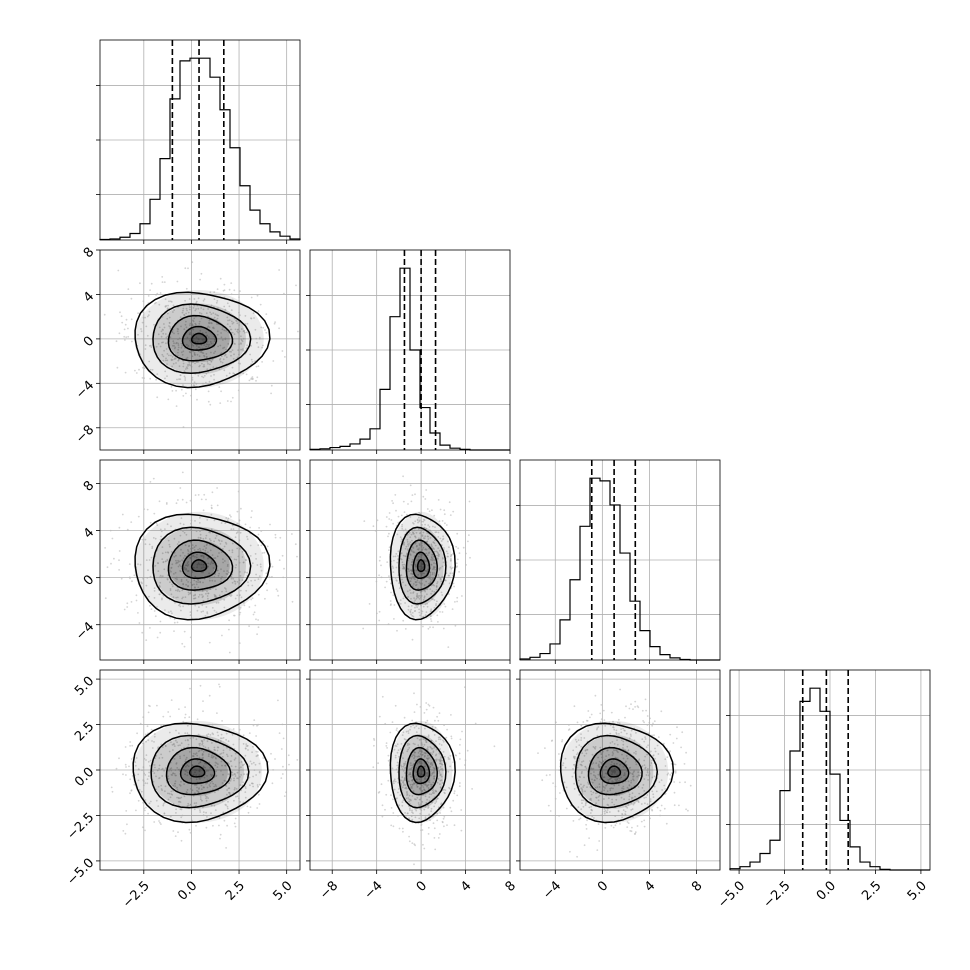 The height and width of the screenshot is (970, 970). I want to click on x-tick-label: 5.0, so click(917, 890).